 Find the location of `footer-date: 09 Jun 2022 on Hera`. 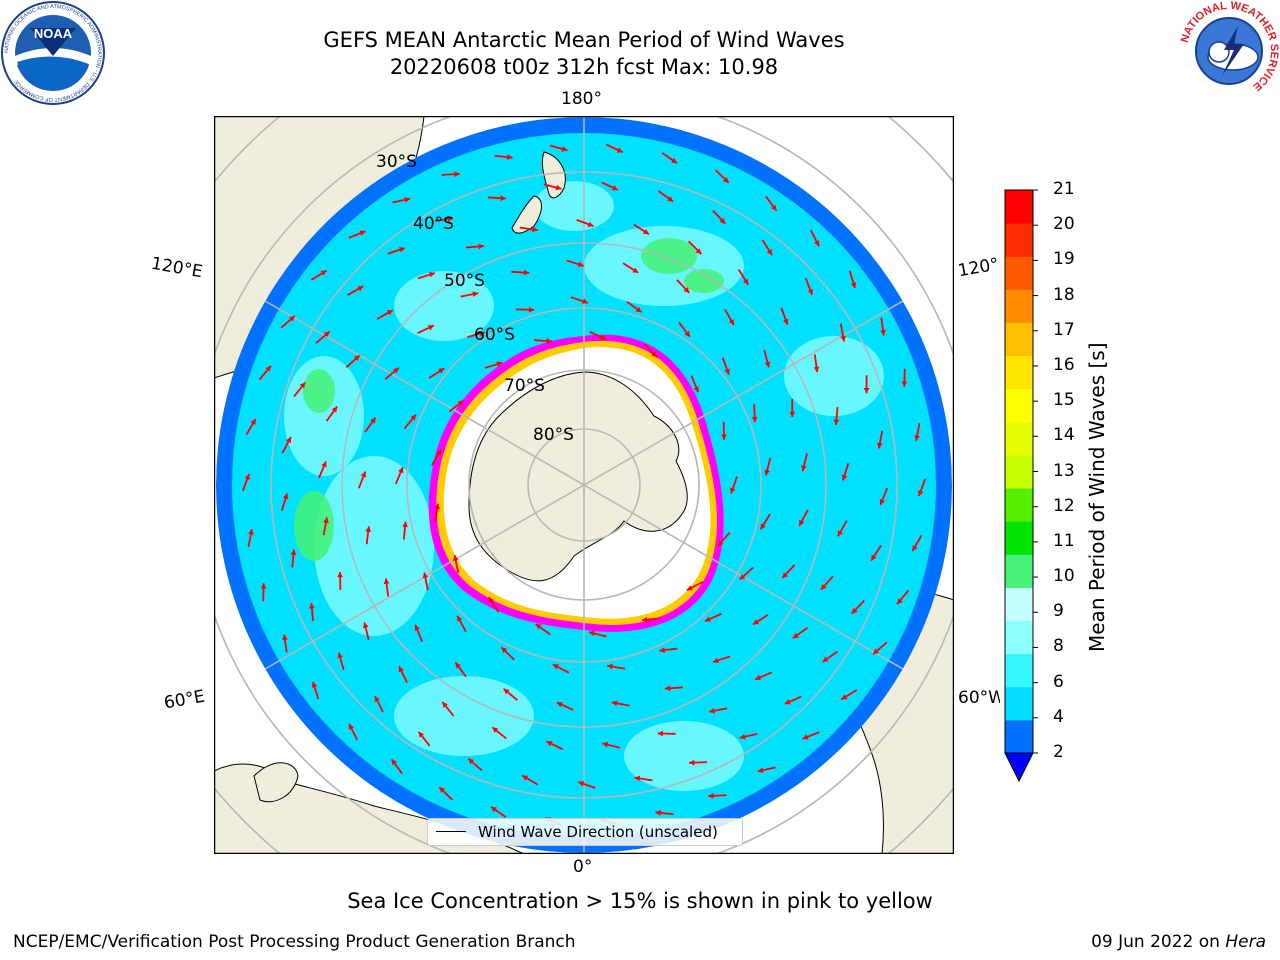

footer-date: 09 Jun 2022 on Hera is located at coordinates (1178, 942).